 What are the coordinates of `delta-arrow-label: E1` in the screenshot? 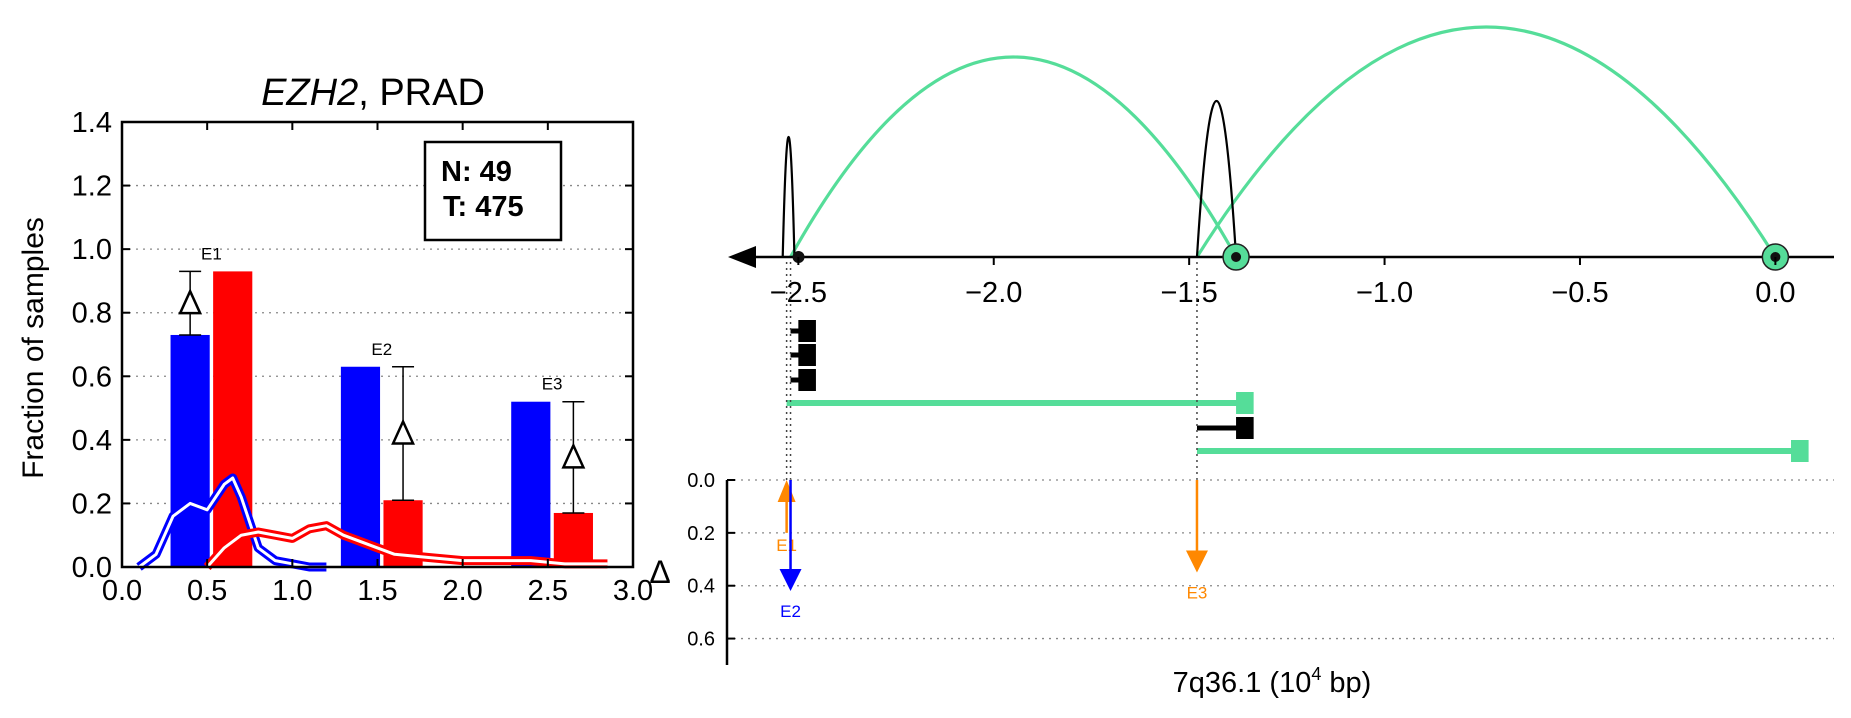 It's located at (786, 545).